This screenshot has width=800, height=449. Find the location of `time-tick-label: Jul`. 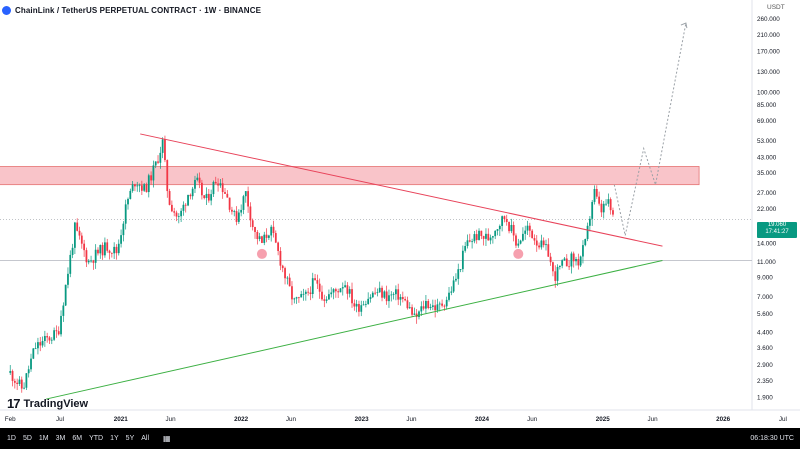

time-tick-label: Jul is located at coordinates (783, 419).